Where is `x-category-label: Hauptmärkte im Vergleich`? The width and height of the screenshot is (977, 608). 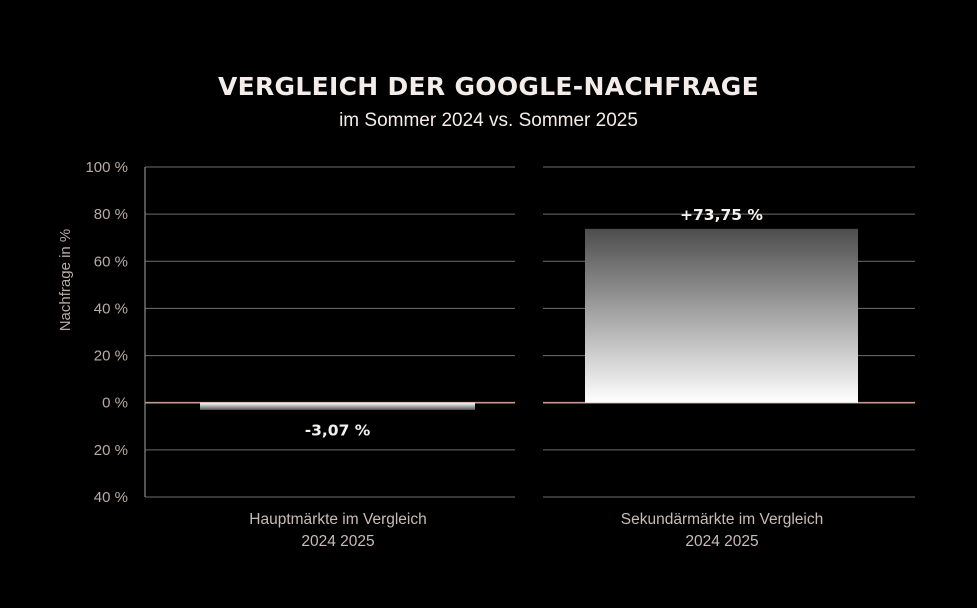 x-category-label: Hauptmärkte im Vergleich is located at coordinates (337, 519).